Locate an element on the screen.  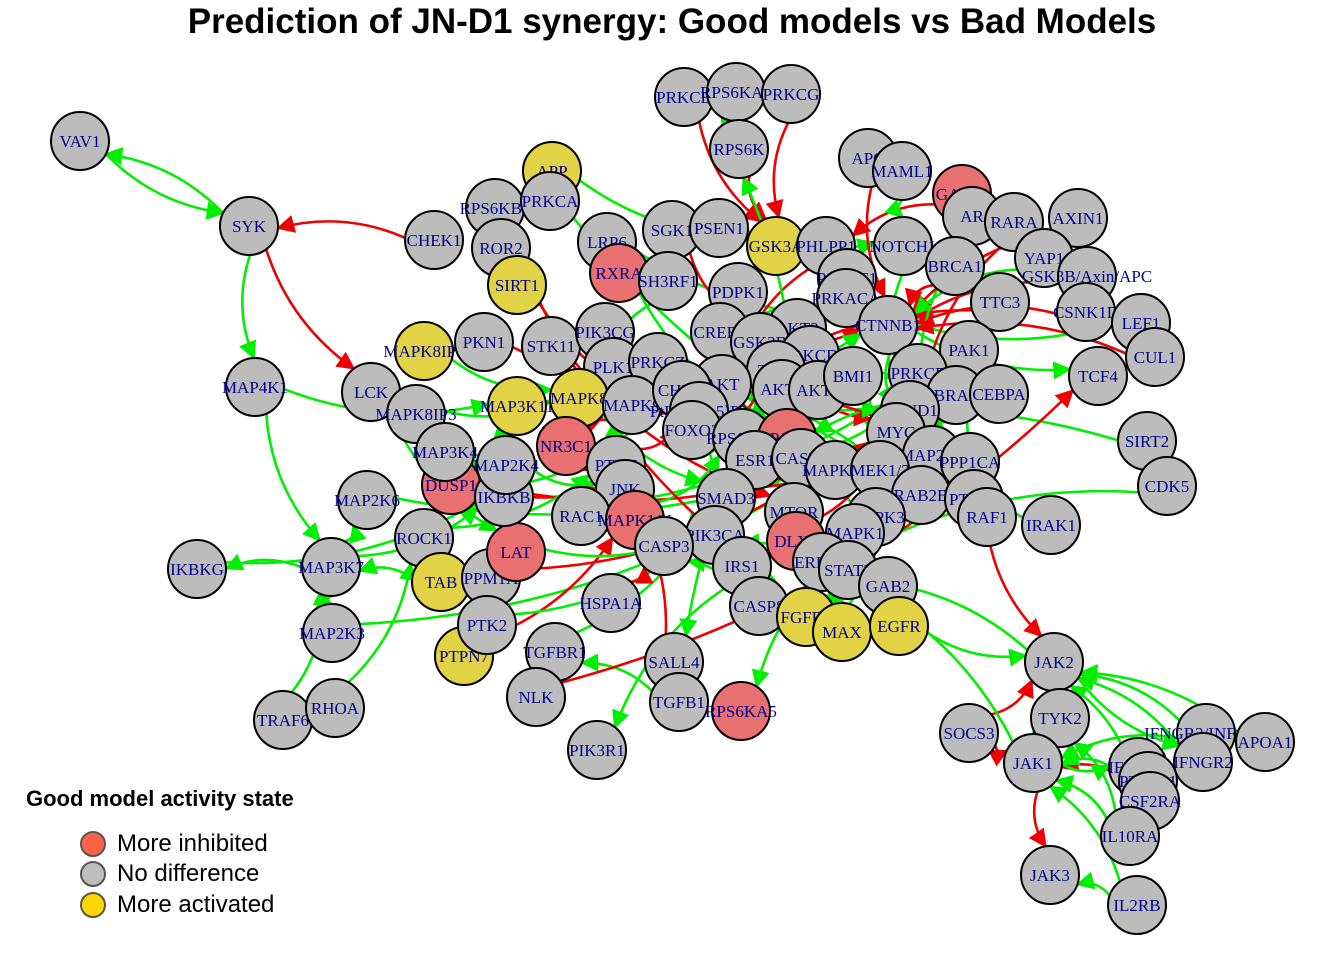
legend-label: More inhibited is located at coordinates (192, 843).